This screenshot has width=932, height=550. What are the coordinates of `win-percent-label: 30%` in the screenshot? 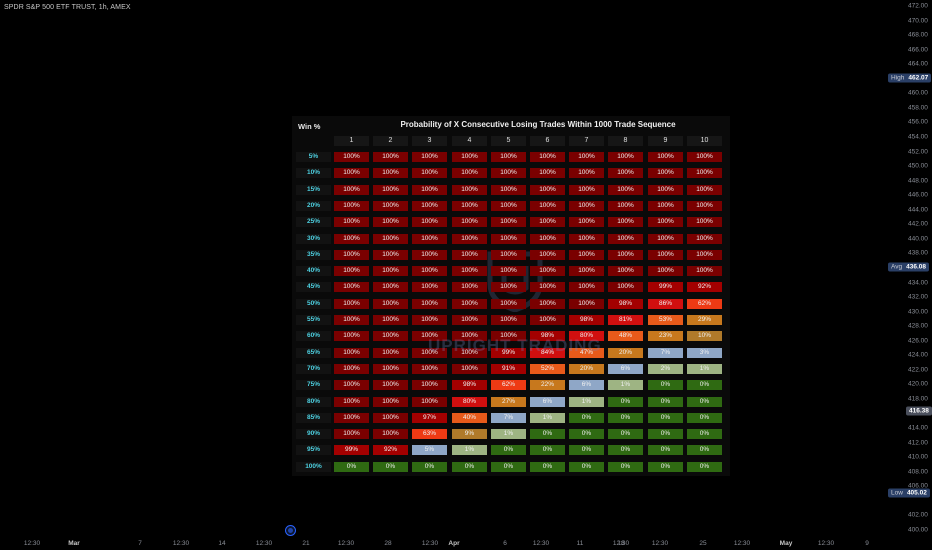 It's located at (313, 238).